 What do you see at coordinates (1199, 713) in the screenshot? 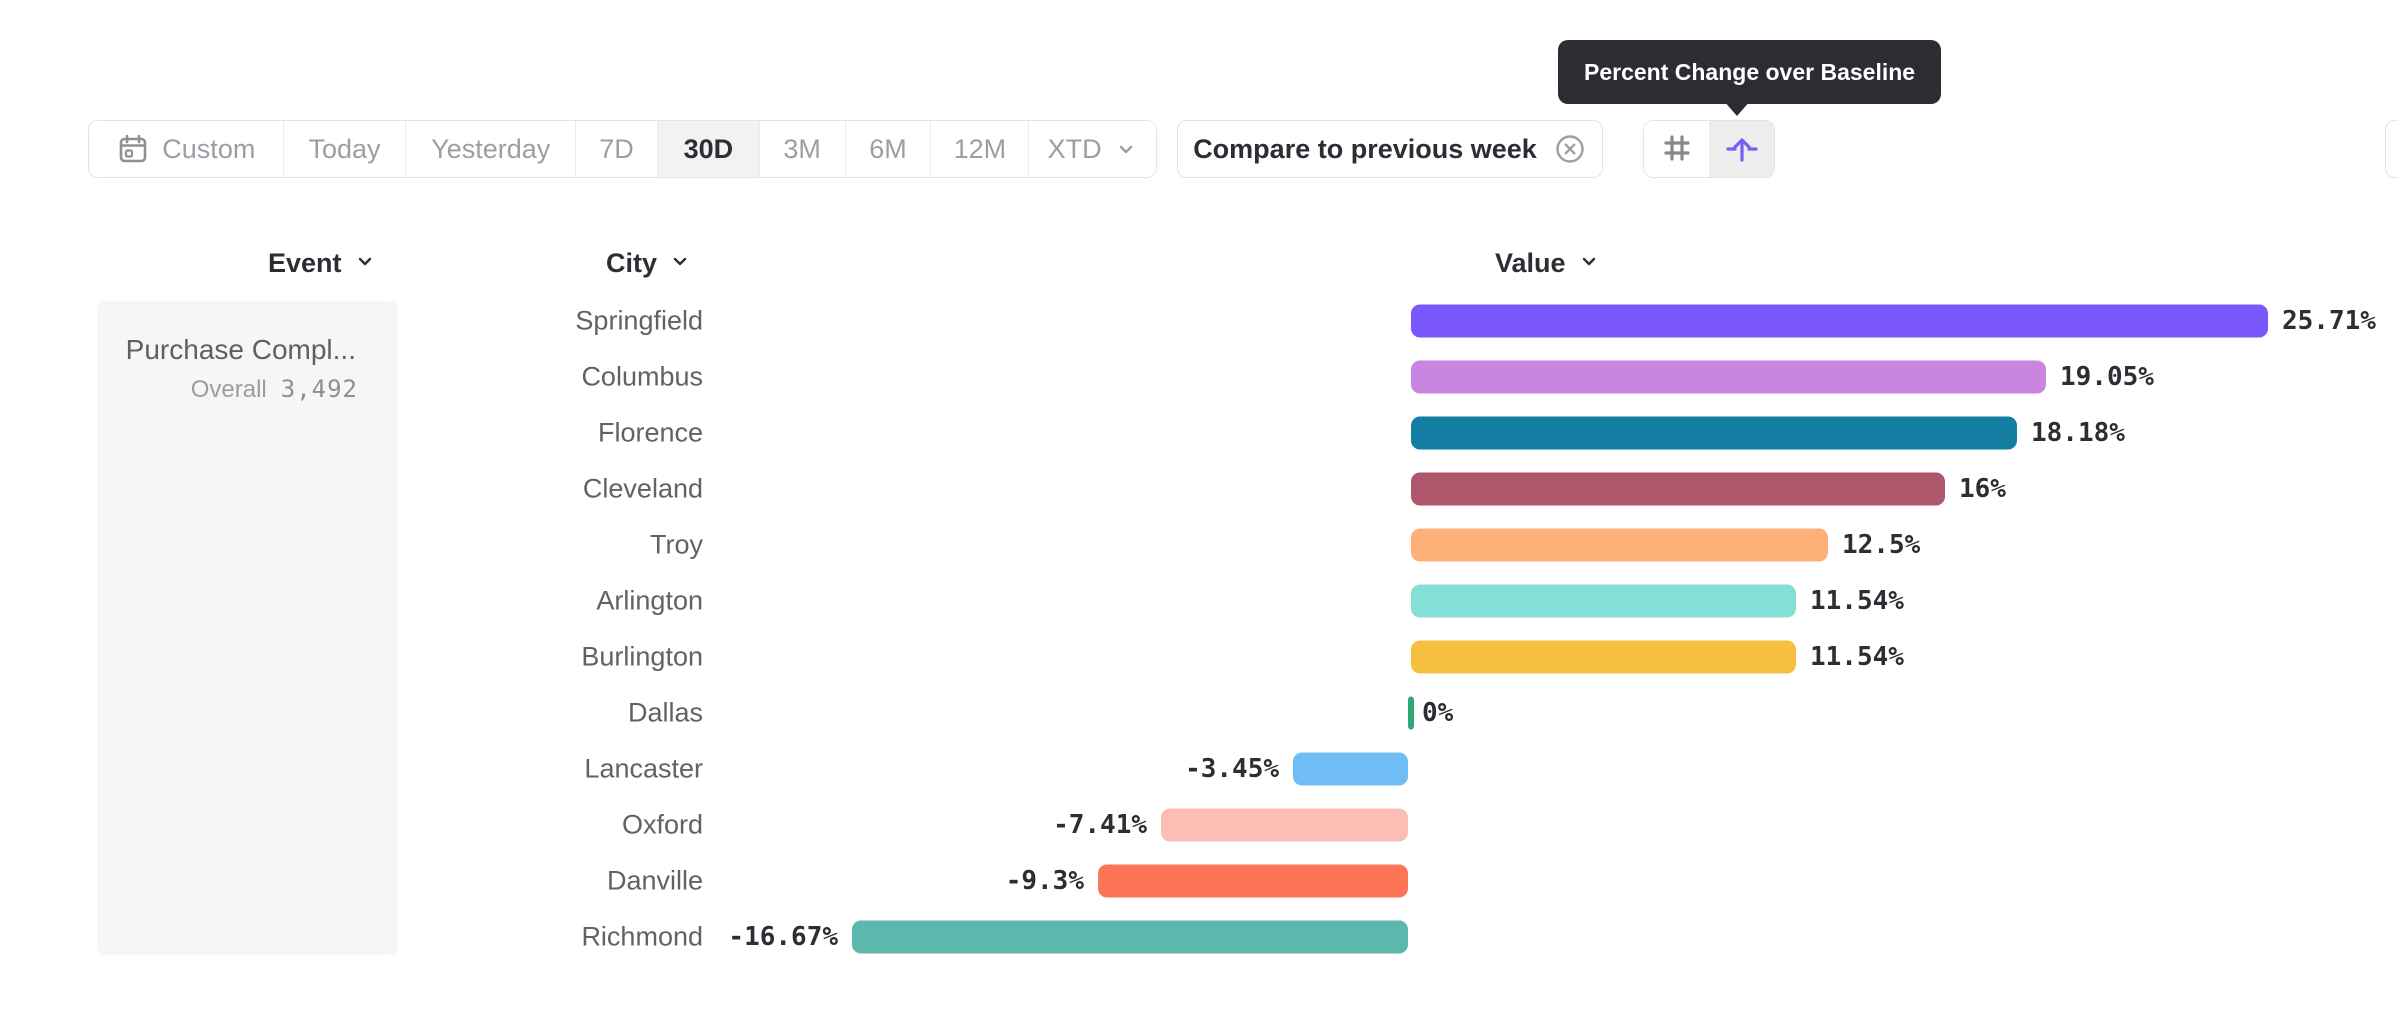
I see `chart-row: Dallas 0%` at bounding box center [1199, 713].